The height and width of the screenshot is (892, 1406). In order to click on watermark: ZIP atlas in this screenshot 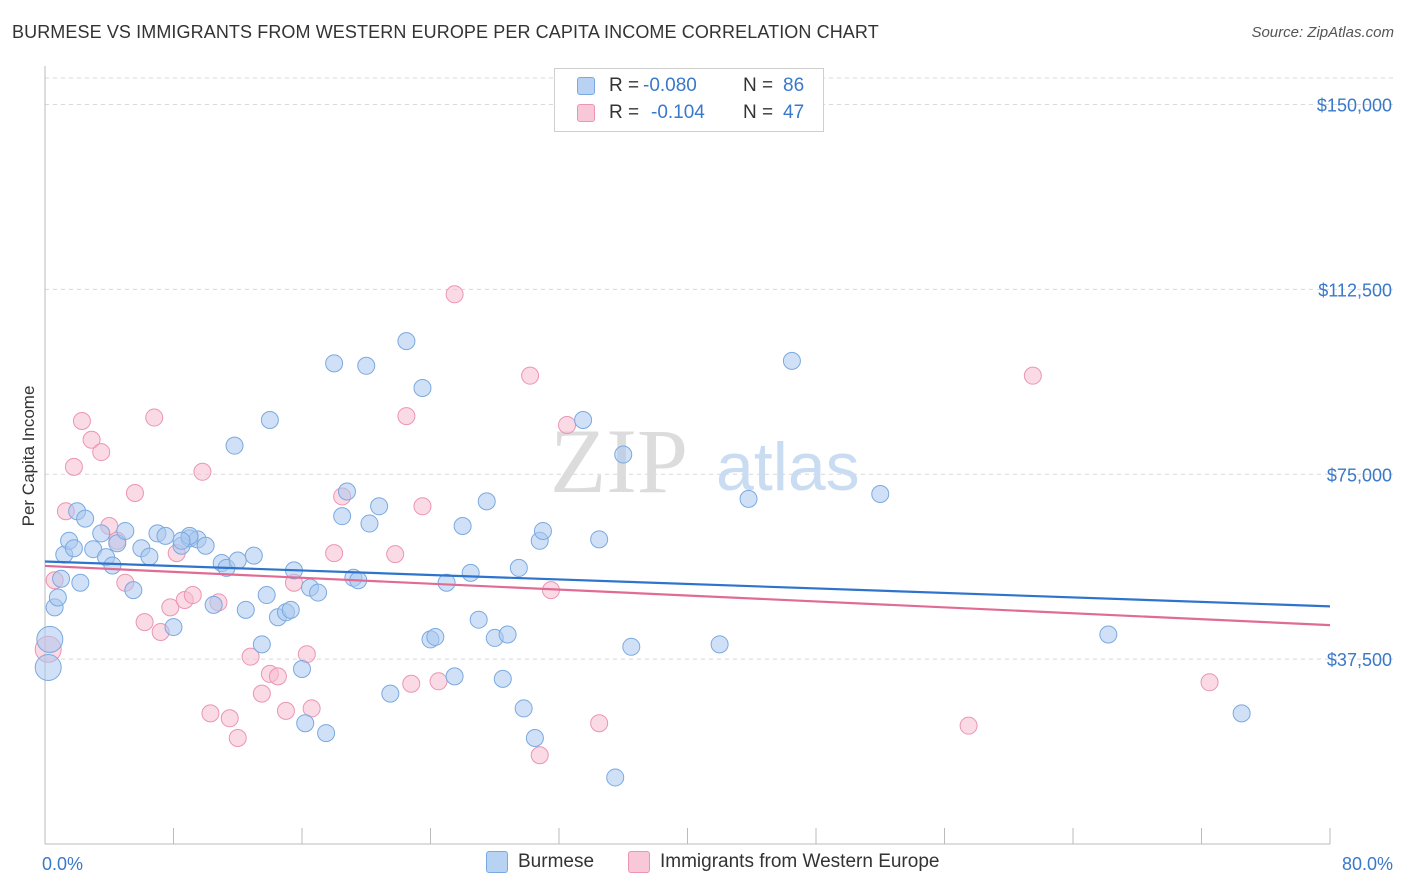, I will do `click(705, 461)`.